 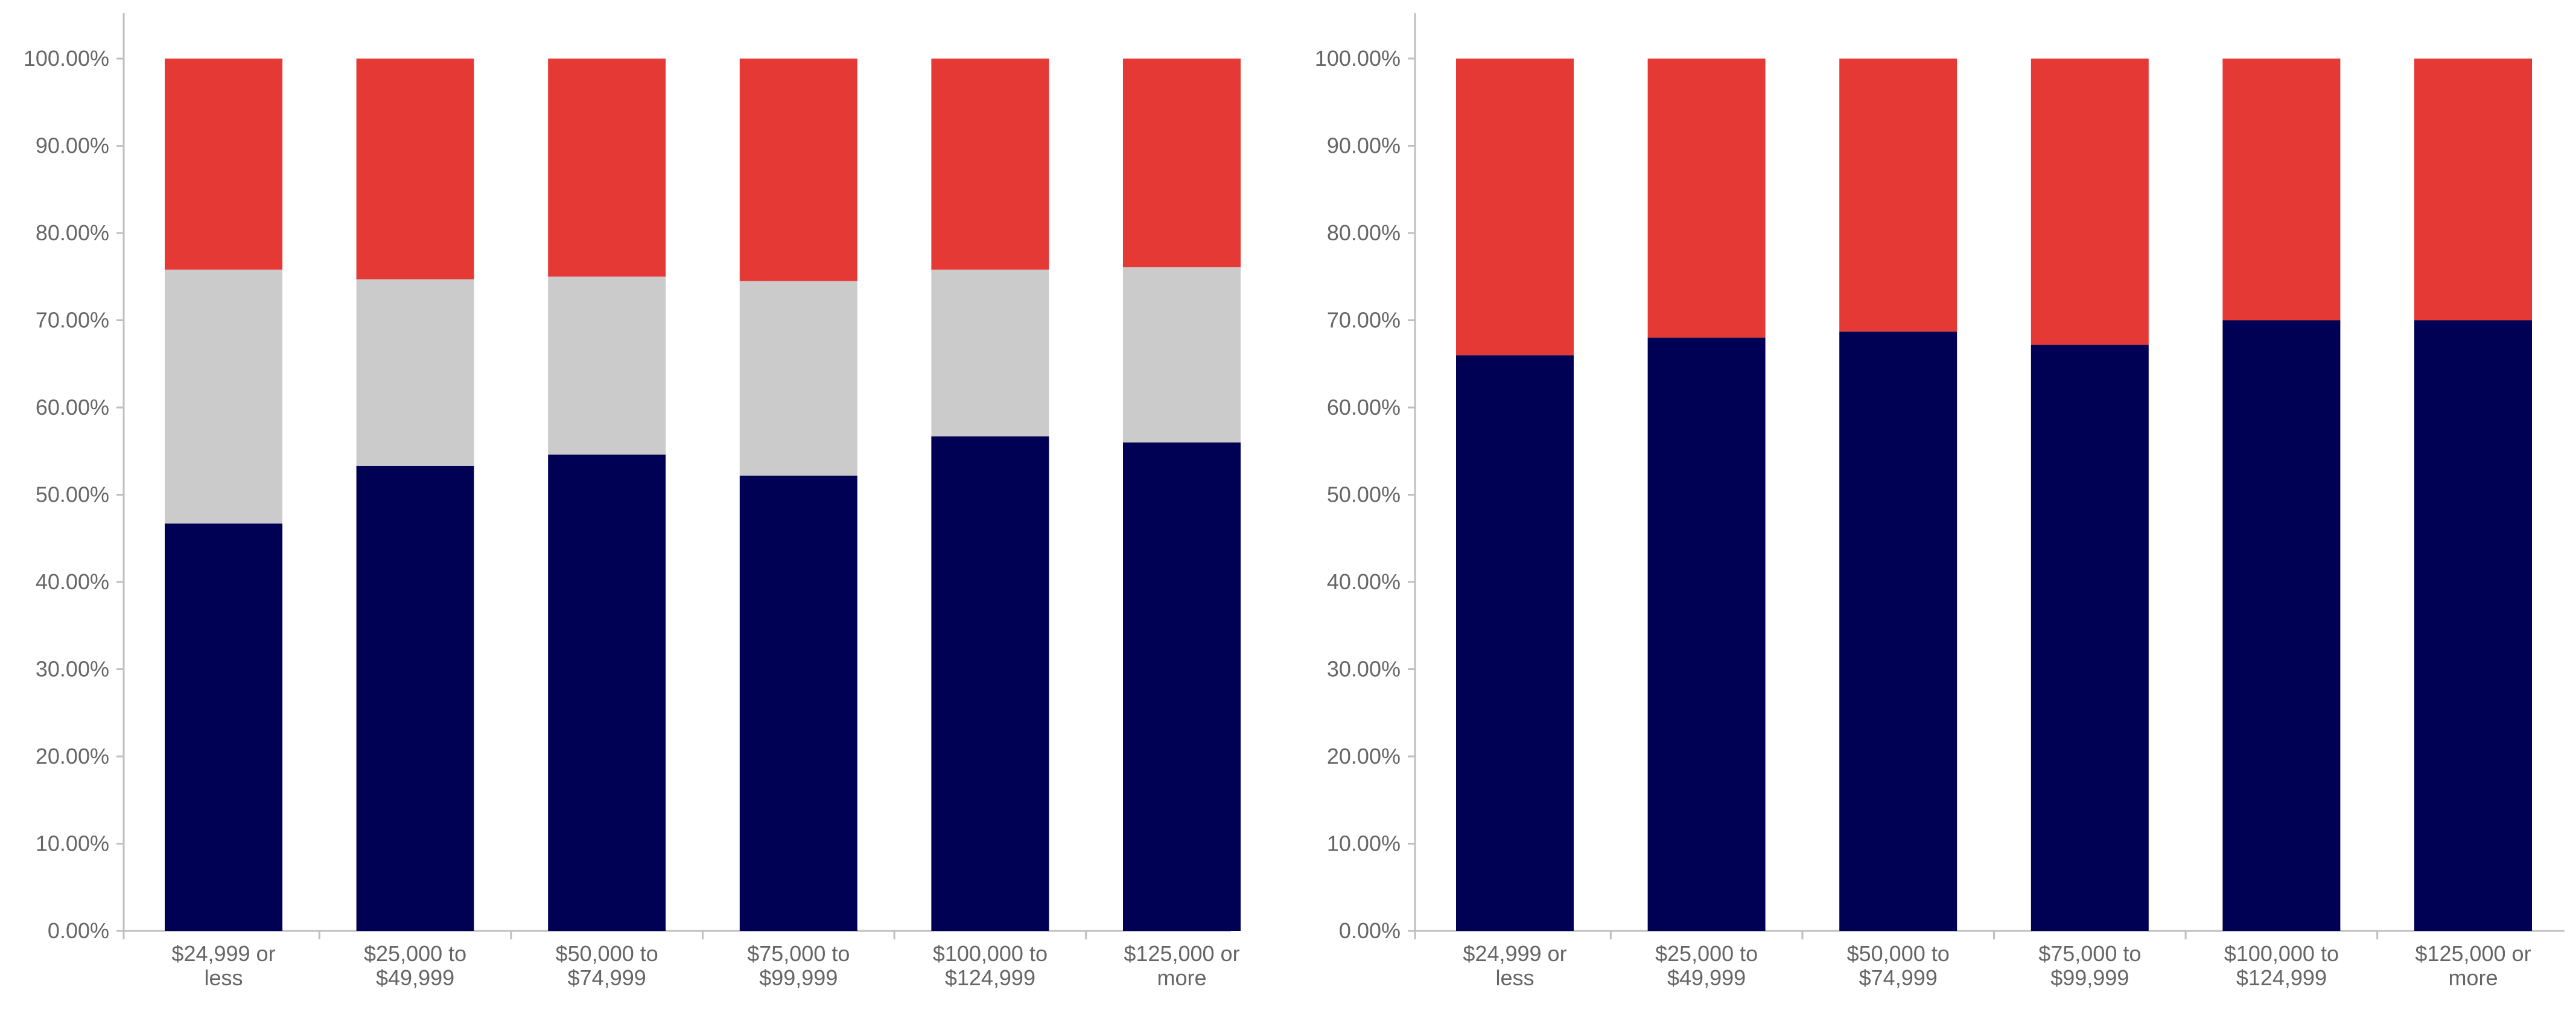 I want to click on chart2-x-category-label: $50,000 to, so click(x=1899, y=953).